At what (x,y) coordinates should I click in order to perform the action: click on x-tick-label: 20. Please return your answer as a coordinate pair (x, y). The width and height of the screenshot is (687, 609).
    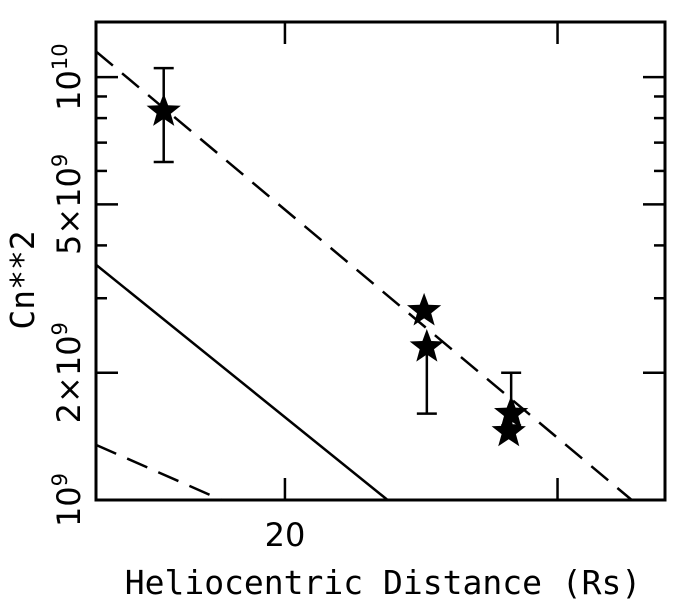
    Looking at the image, I should click on (285, 535).